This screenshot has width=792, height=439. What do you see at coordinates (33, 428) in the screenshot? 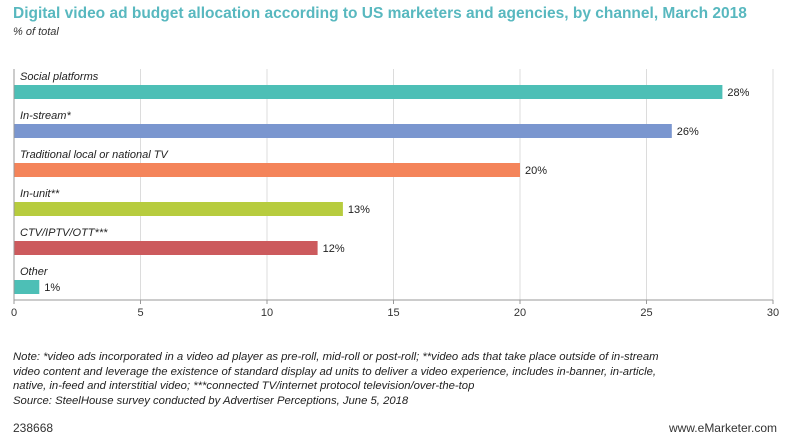
I see `chart-id: 238668` at bounding box center [33, 428].